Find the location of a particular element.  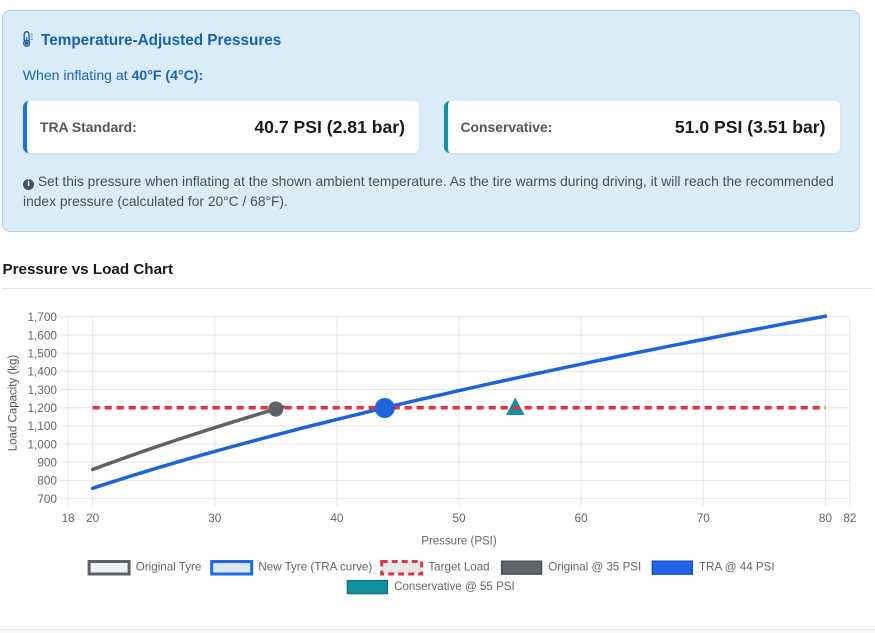

svg-text: Original Tyre is located at coordinates (169, 567).